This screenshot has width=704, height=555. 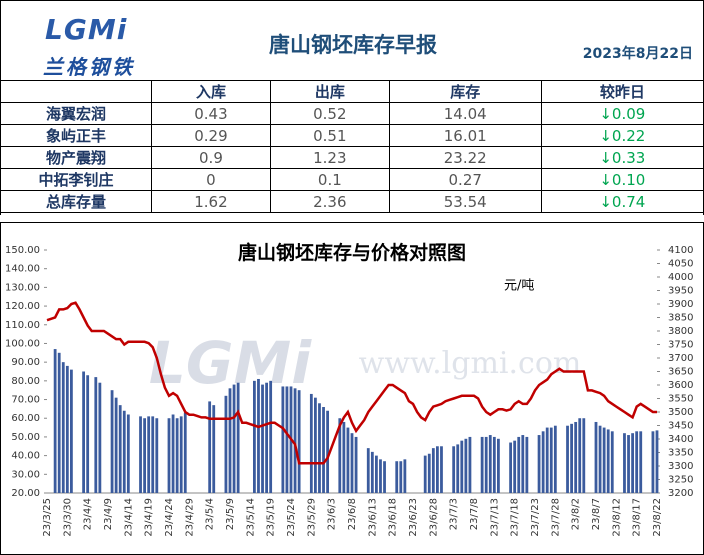 I want to click on x-tick-label: 23/5/4, so click(x=210, y=514).